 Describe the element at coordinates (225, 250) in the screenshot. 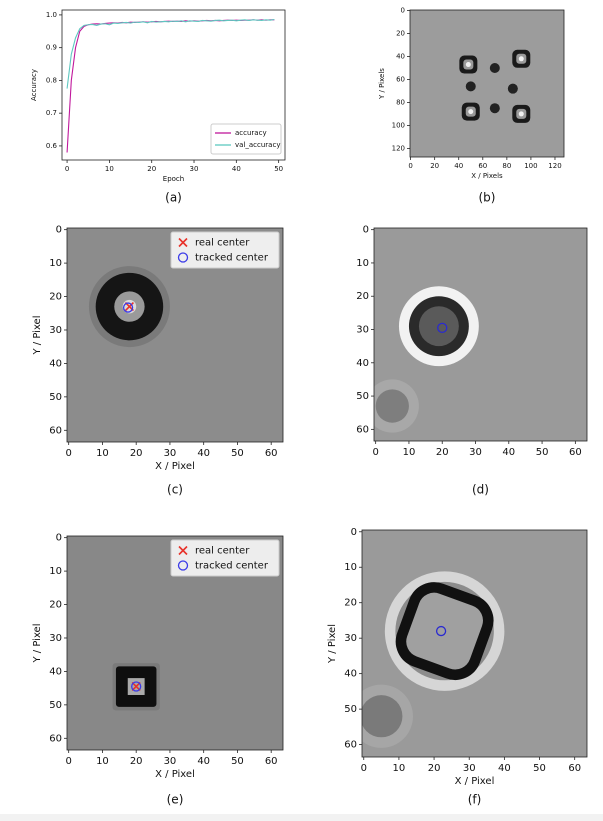

I see `legend-box` at that location.